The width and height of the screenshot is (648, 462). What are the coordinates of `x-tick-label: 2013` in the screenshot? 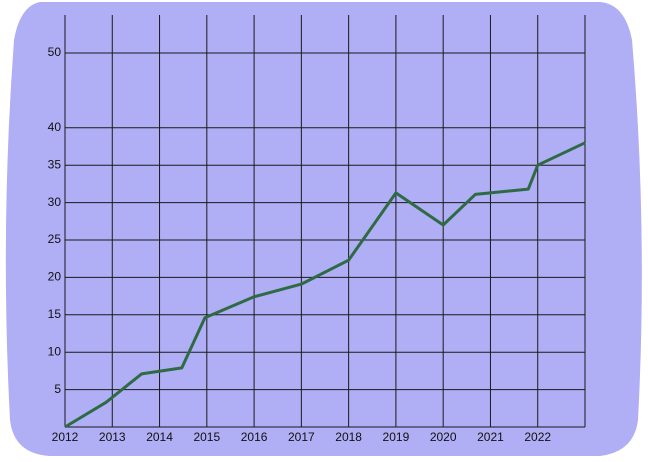 It's located at (112, 437).